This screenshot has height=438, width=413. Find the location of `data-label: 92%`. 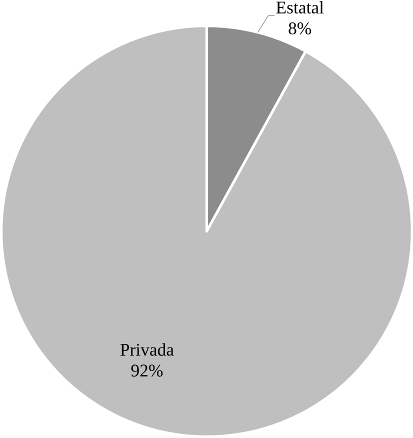

data-label: 92% is located at coordinates (146, 370).